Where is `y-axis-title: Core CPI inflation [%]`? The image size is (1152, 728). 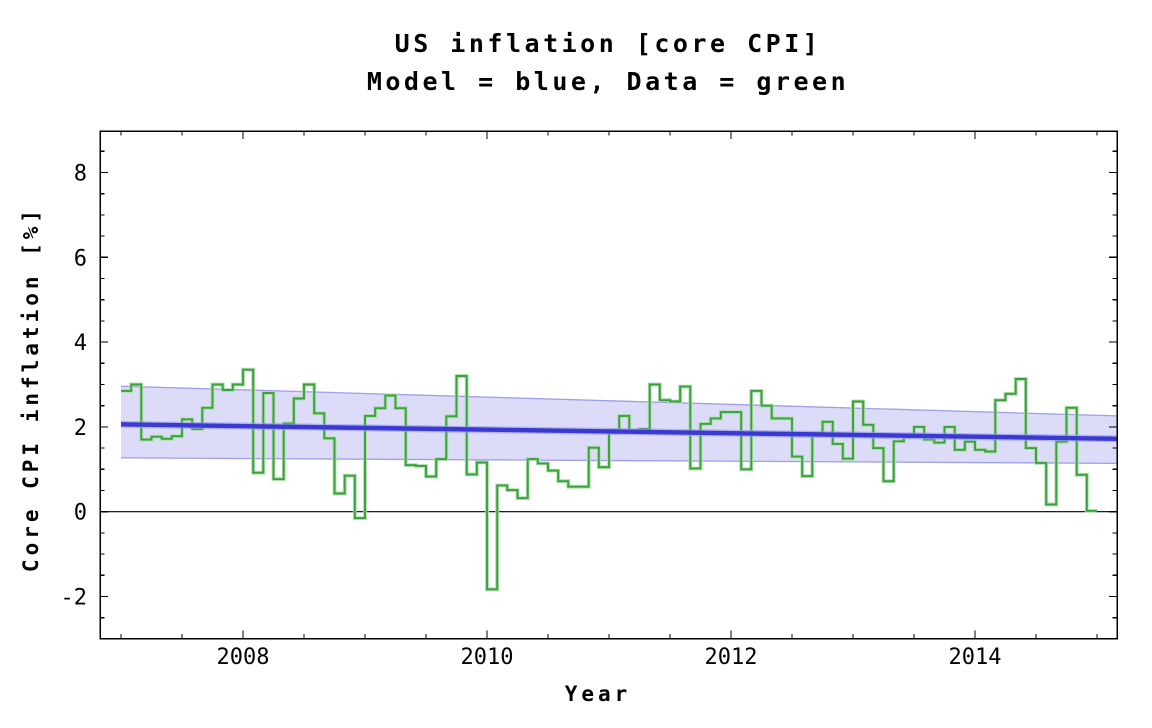 y-axis-title: Core CPI inflation [%] is located at coordinates (31, 389).